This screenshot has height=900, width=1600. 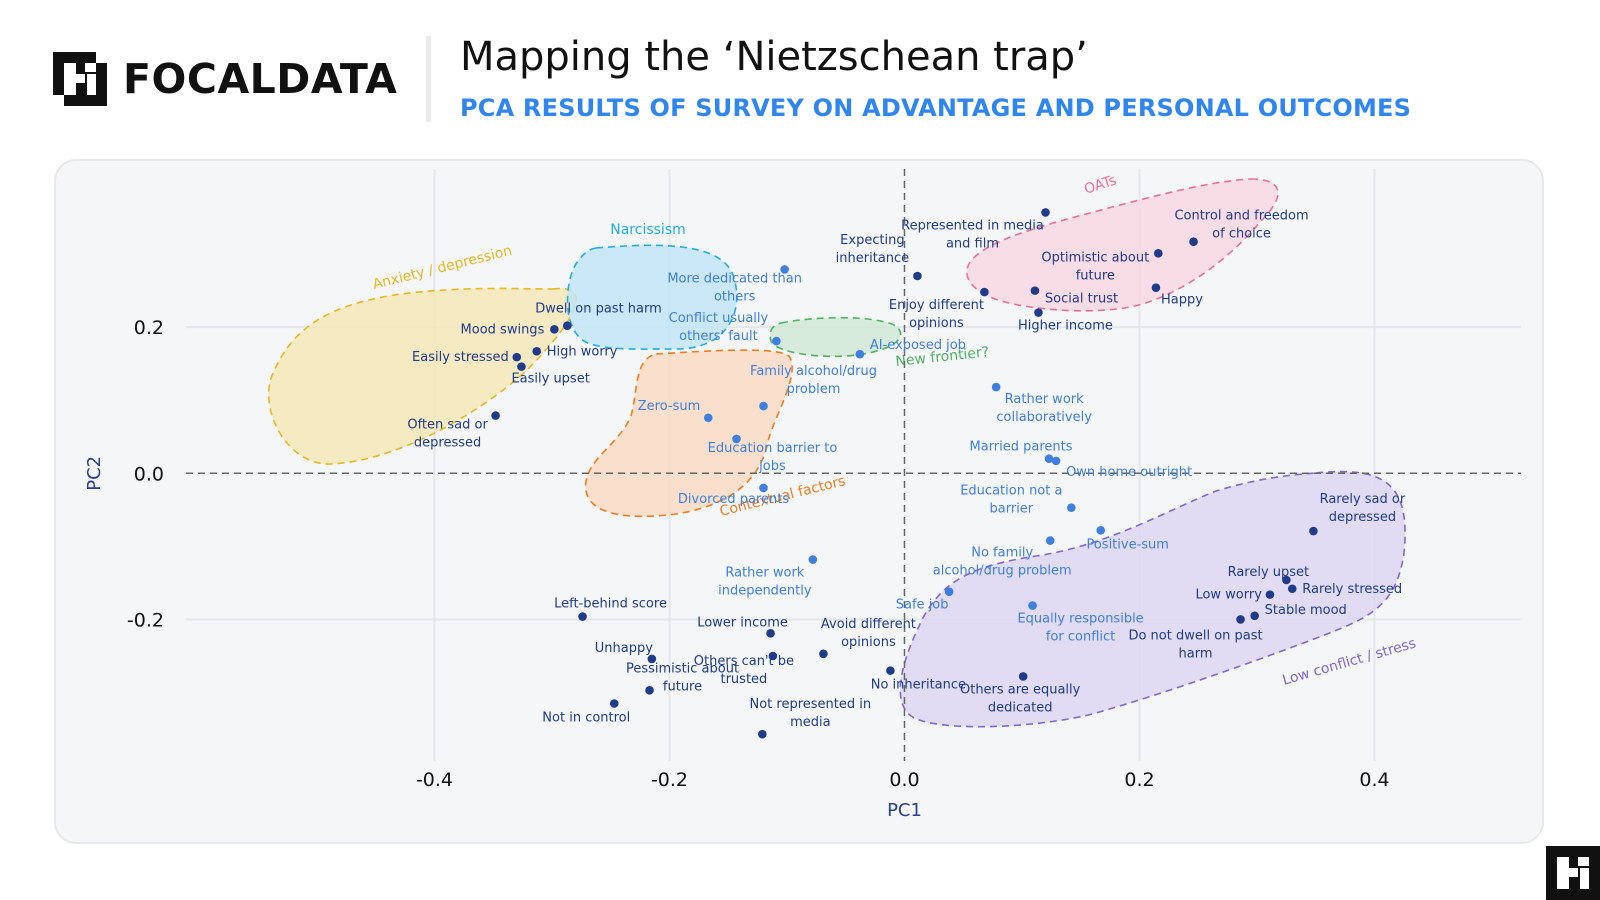 What do you see at coordinates (669, 406) in the screenshot?
I see `point-label-line: Zero-sum` at bounding box center [669, 406].